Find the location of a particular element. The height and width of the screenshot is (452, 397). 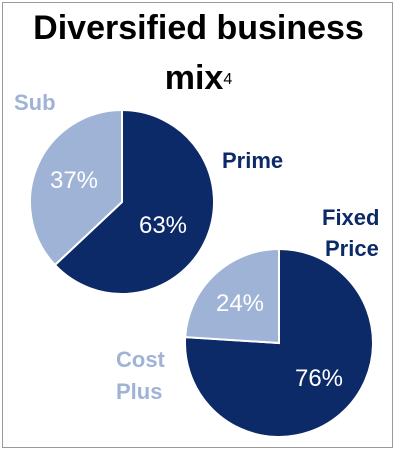

title-footnote: 4 is located at coordinates (228, 79).